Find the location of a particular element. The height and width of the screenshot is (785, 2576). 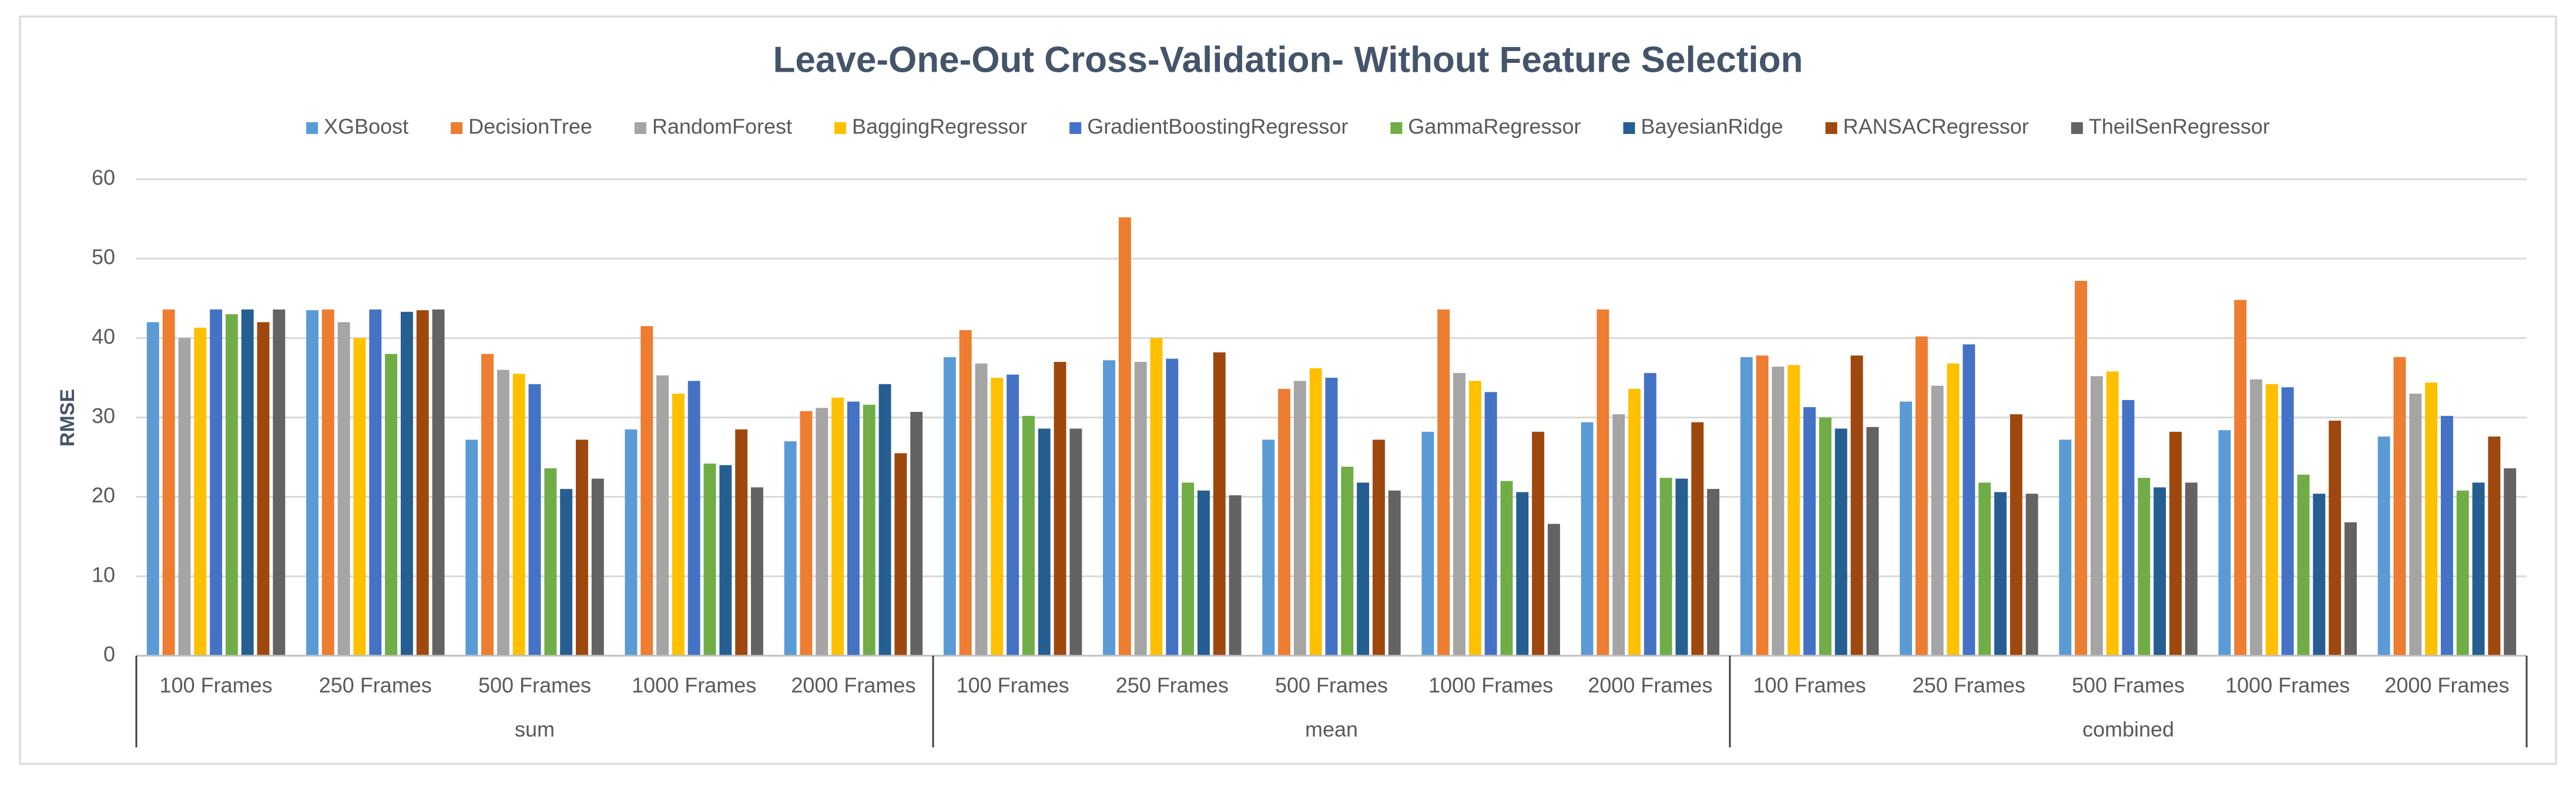

y-tick-label: 10 is located at coordinates (104, 574).